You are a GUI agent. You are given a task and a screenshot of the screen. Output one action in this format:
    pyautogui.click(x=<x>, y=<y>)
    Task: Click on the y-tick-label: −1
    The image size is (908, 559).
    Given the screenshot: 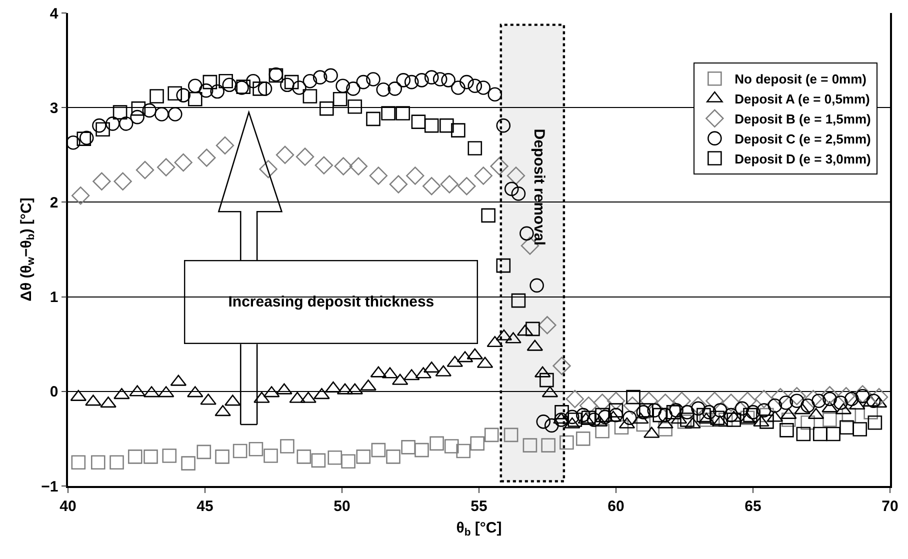 What is the action you would take?
    pyautogui.click(x=49, y=487)
    